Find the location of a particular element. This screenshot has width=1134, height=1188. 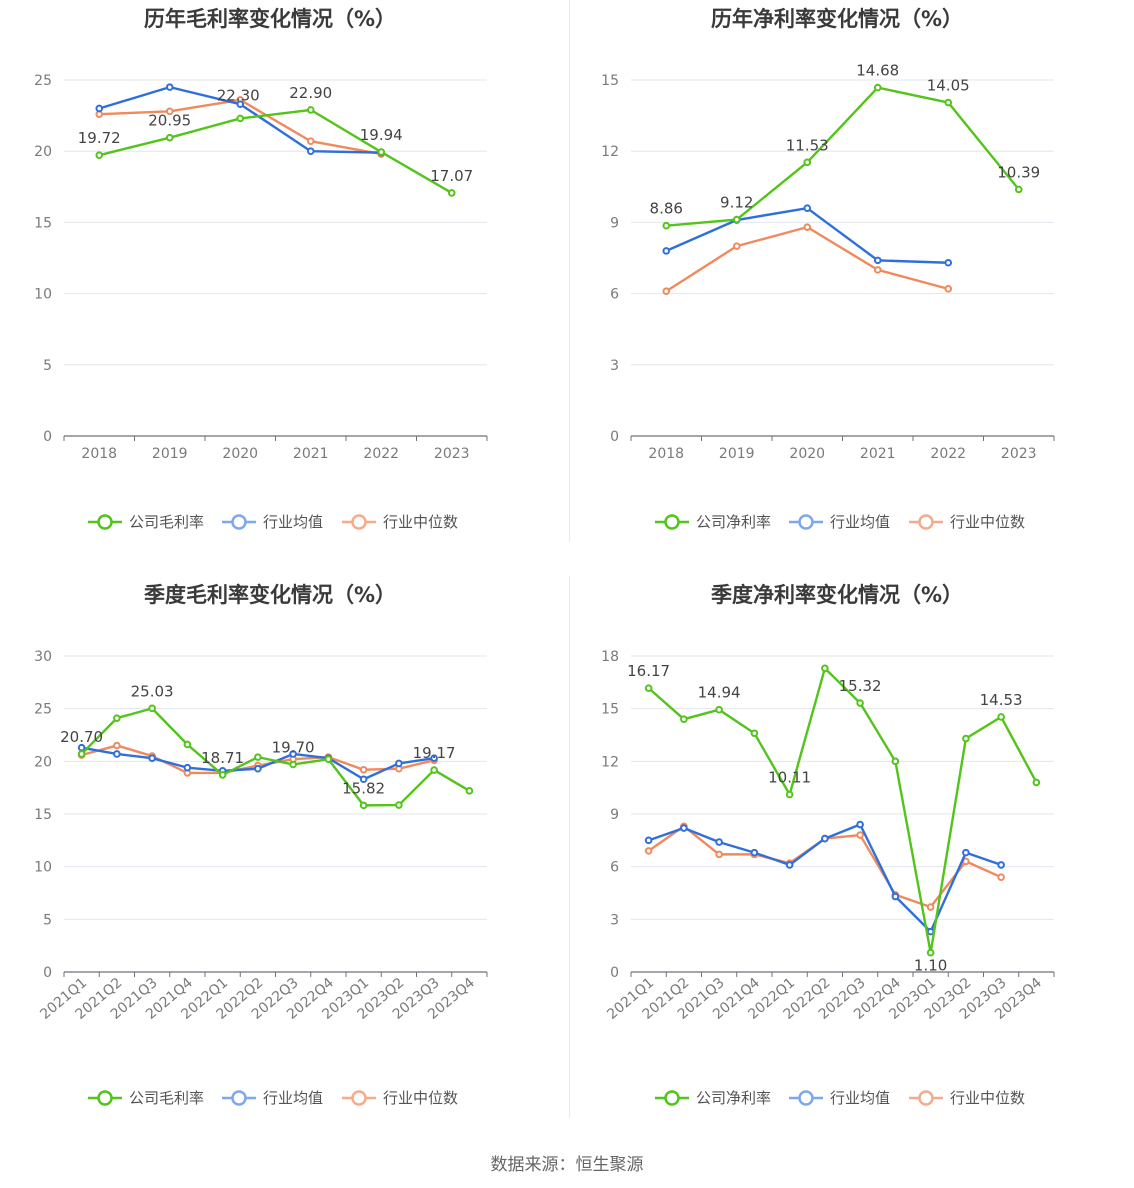

data-label: 16.17 is located at coordinates (648, 671).